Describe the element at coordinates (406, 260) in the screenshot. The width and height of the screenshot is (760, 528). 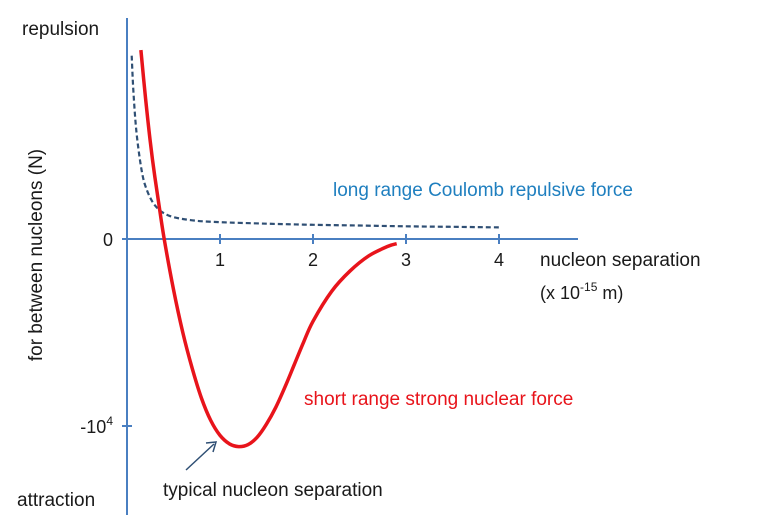
I see `x-tick-label: 3` at that location.